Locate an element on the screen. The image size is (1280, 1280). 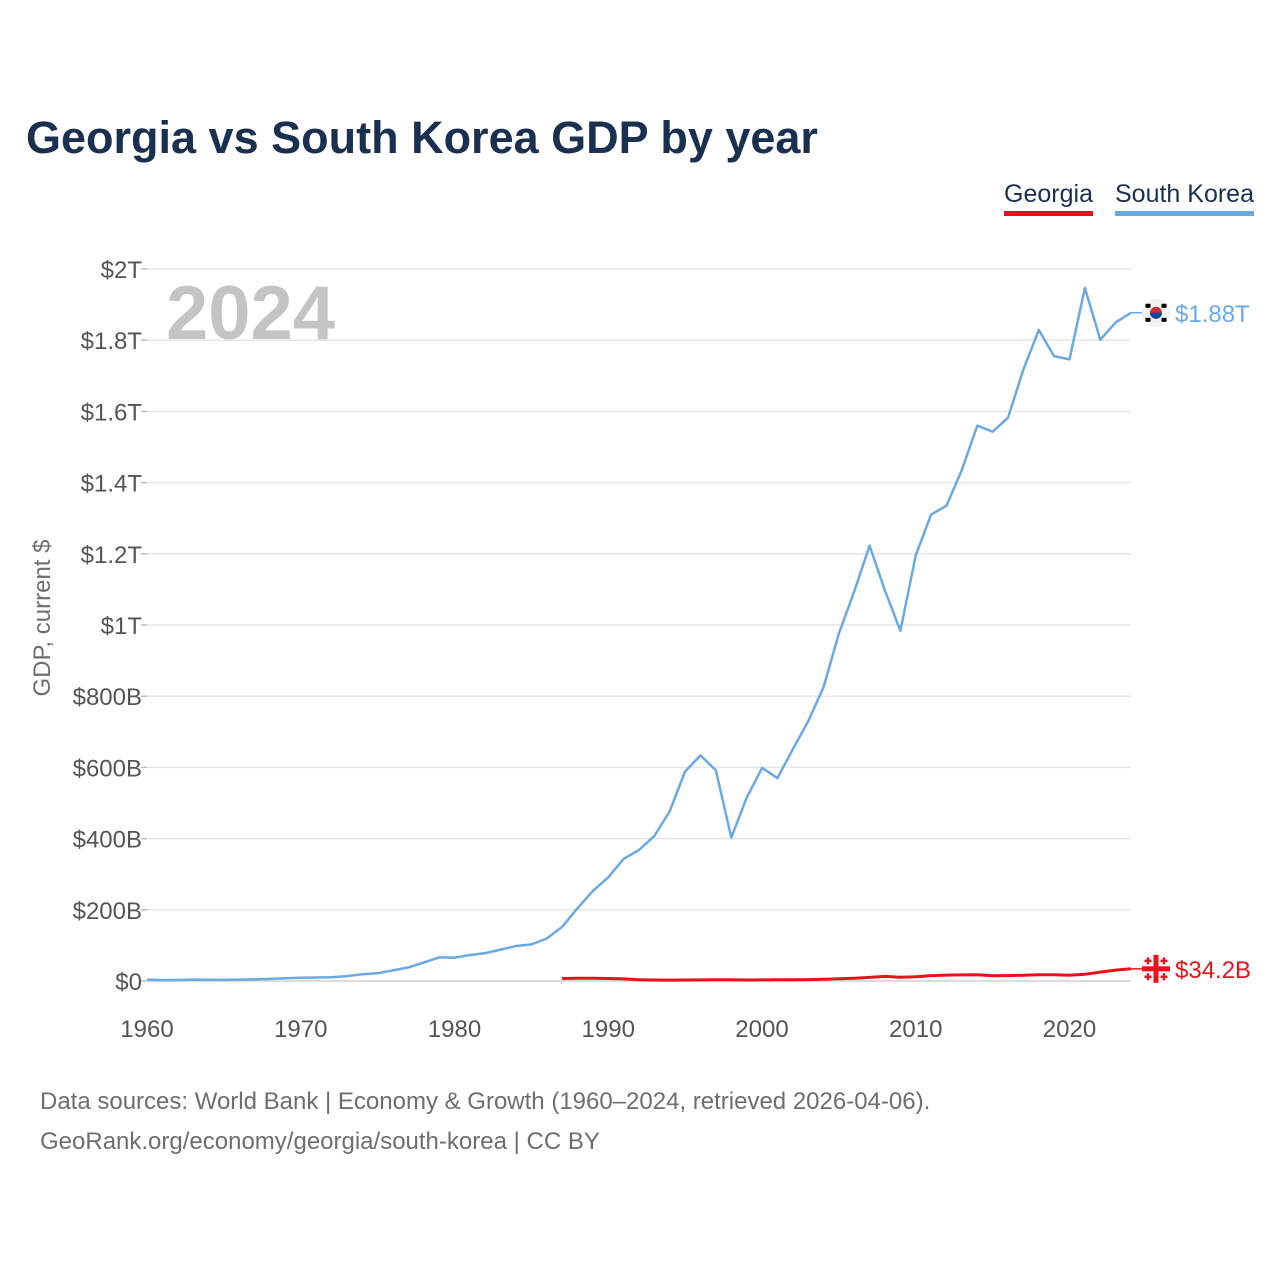
x-axis-ticks: 1960 1970 1980 1990 2000 2010 2020 is located at coordinates (608, 1029).